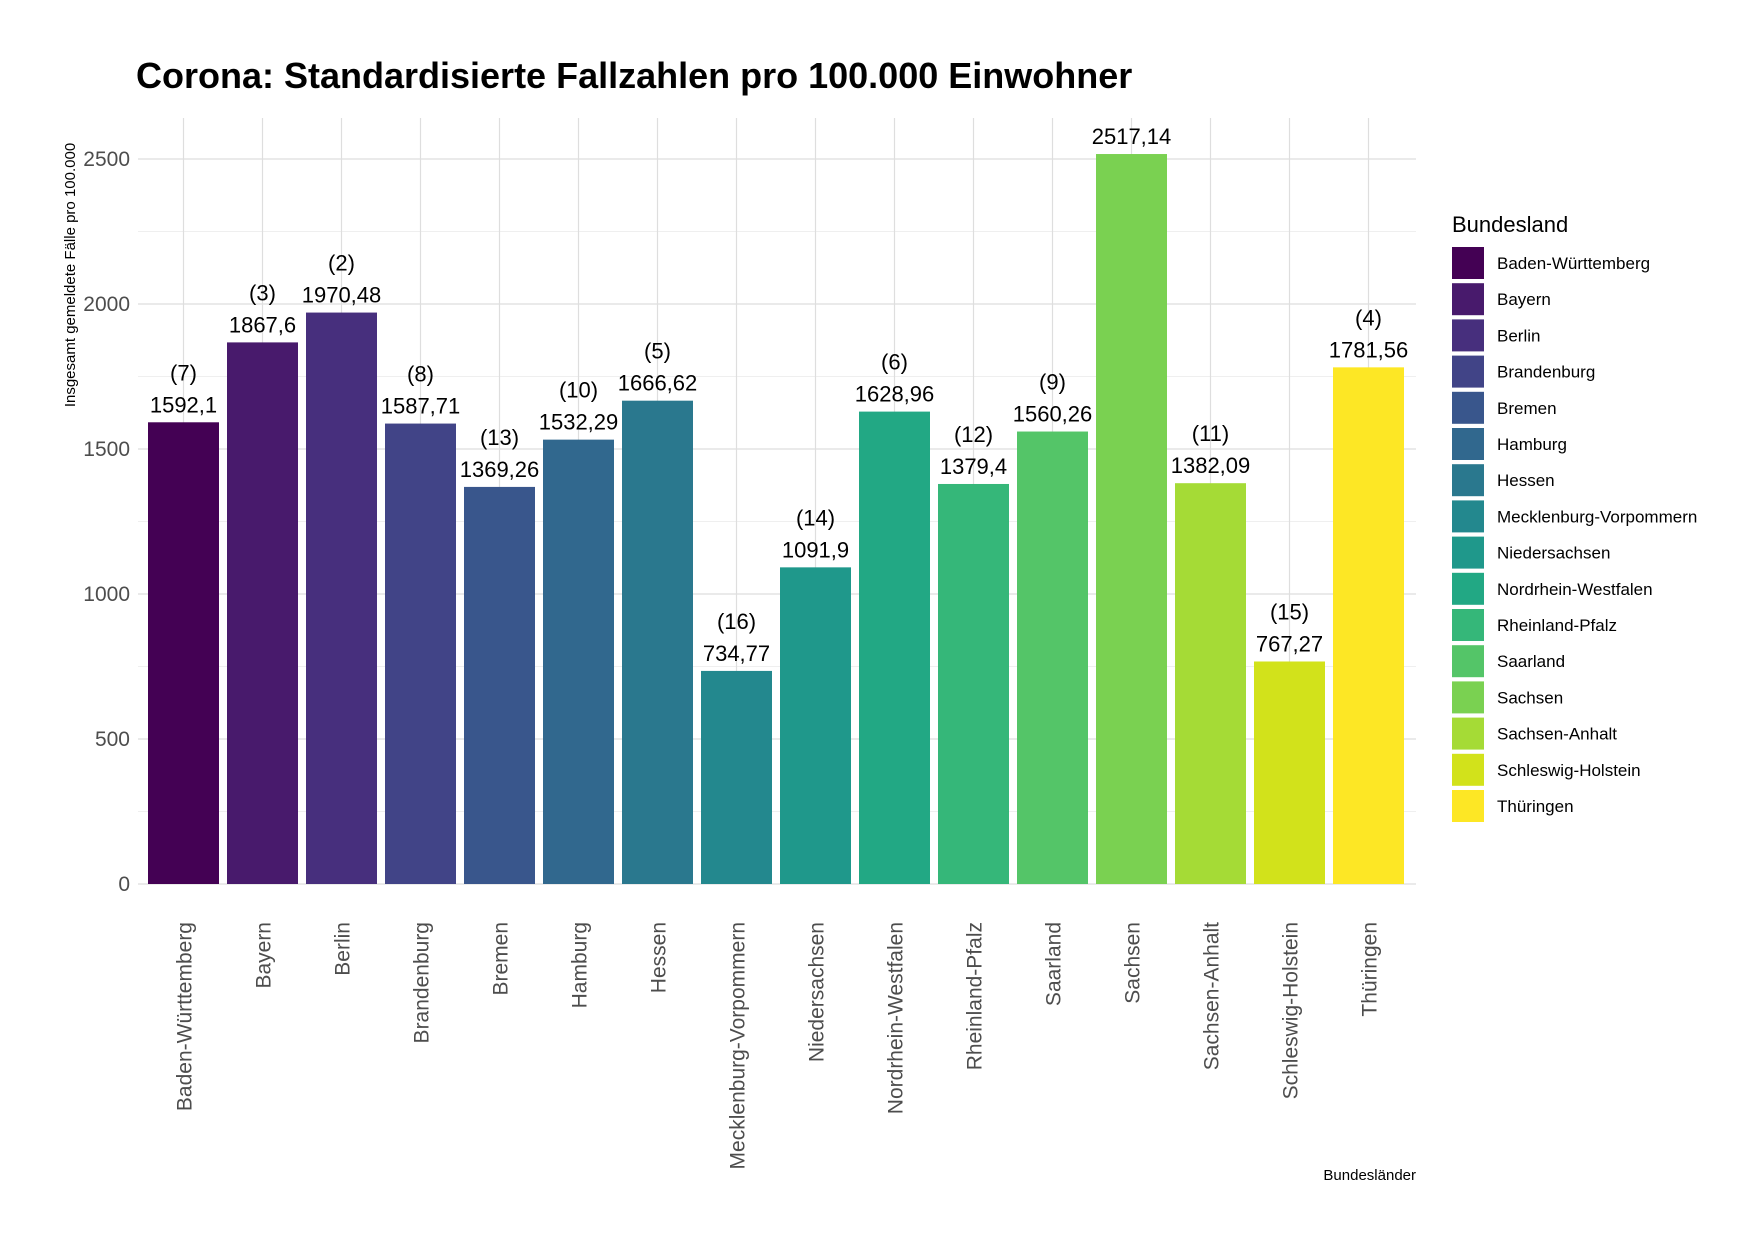  Describe the element at coordinates (1530, 697) in the screenshot. I see `legend-label: Sachsen` at that location.